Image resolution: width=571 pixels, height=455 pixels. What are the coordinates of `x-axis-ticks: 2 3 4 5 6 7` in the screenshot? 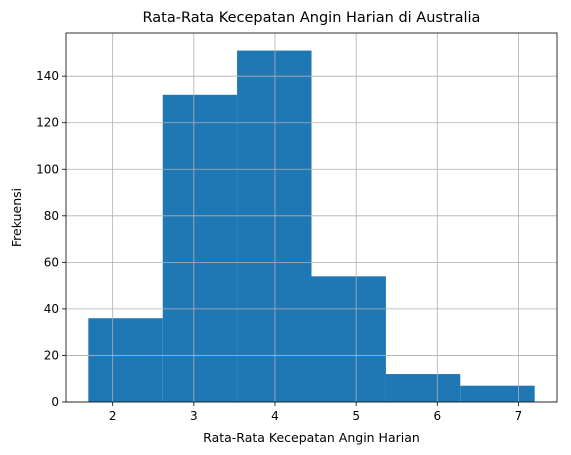 It's located at (315, 412).